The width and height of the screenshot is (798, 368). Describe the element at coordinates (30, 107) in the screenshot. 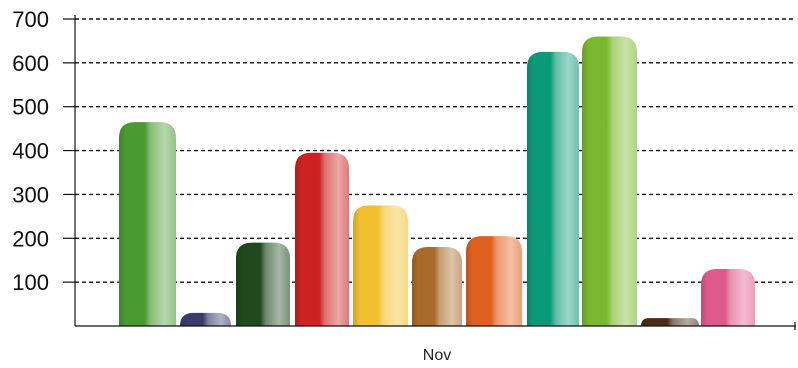

I see `y-tick-label-500: 500` at that location.